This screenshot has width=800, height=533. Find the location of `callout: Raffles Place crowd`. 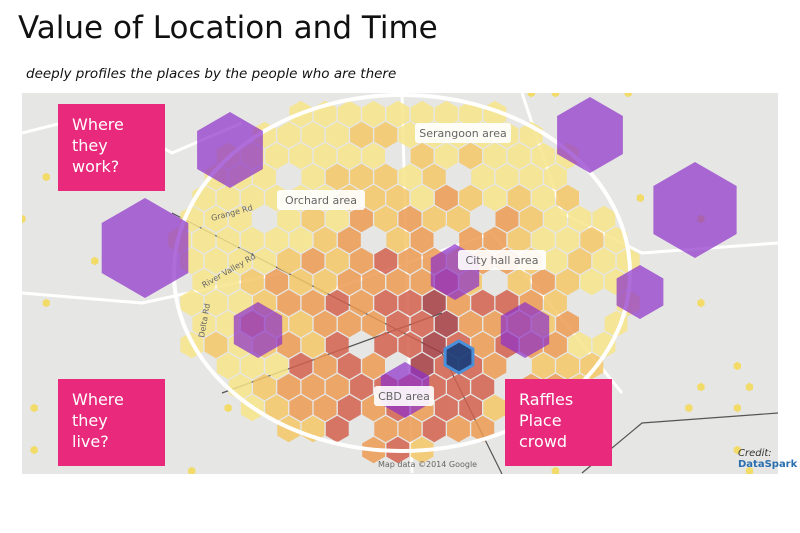

callout: Raffles Place crowd is located at coordinates (558, 422).